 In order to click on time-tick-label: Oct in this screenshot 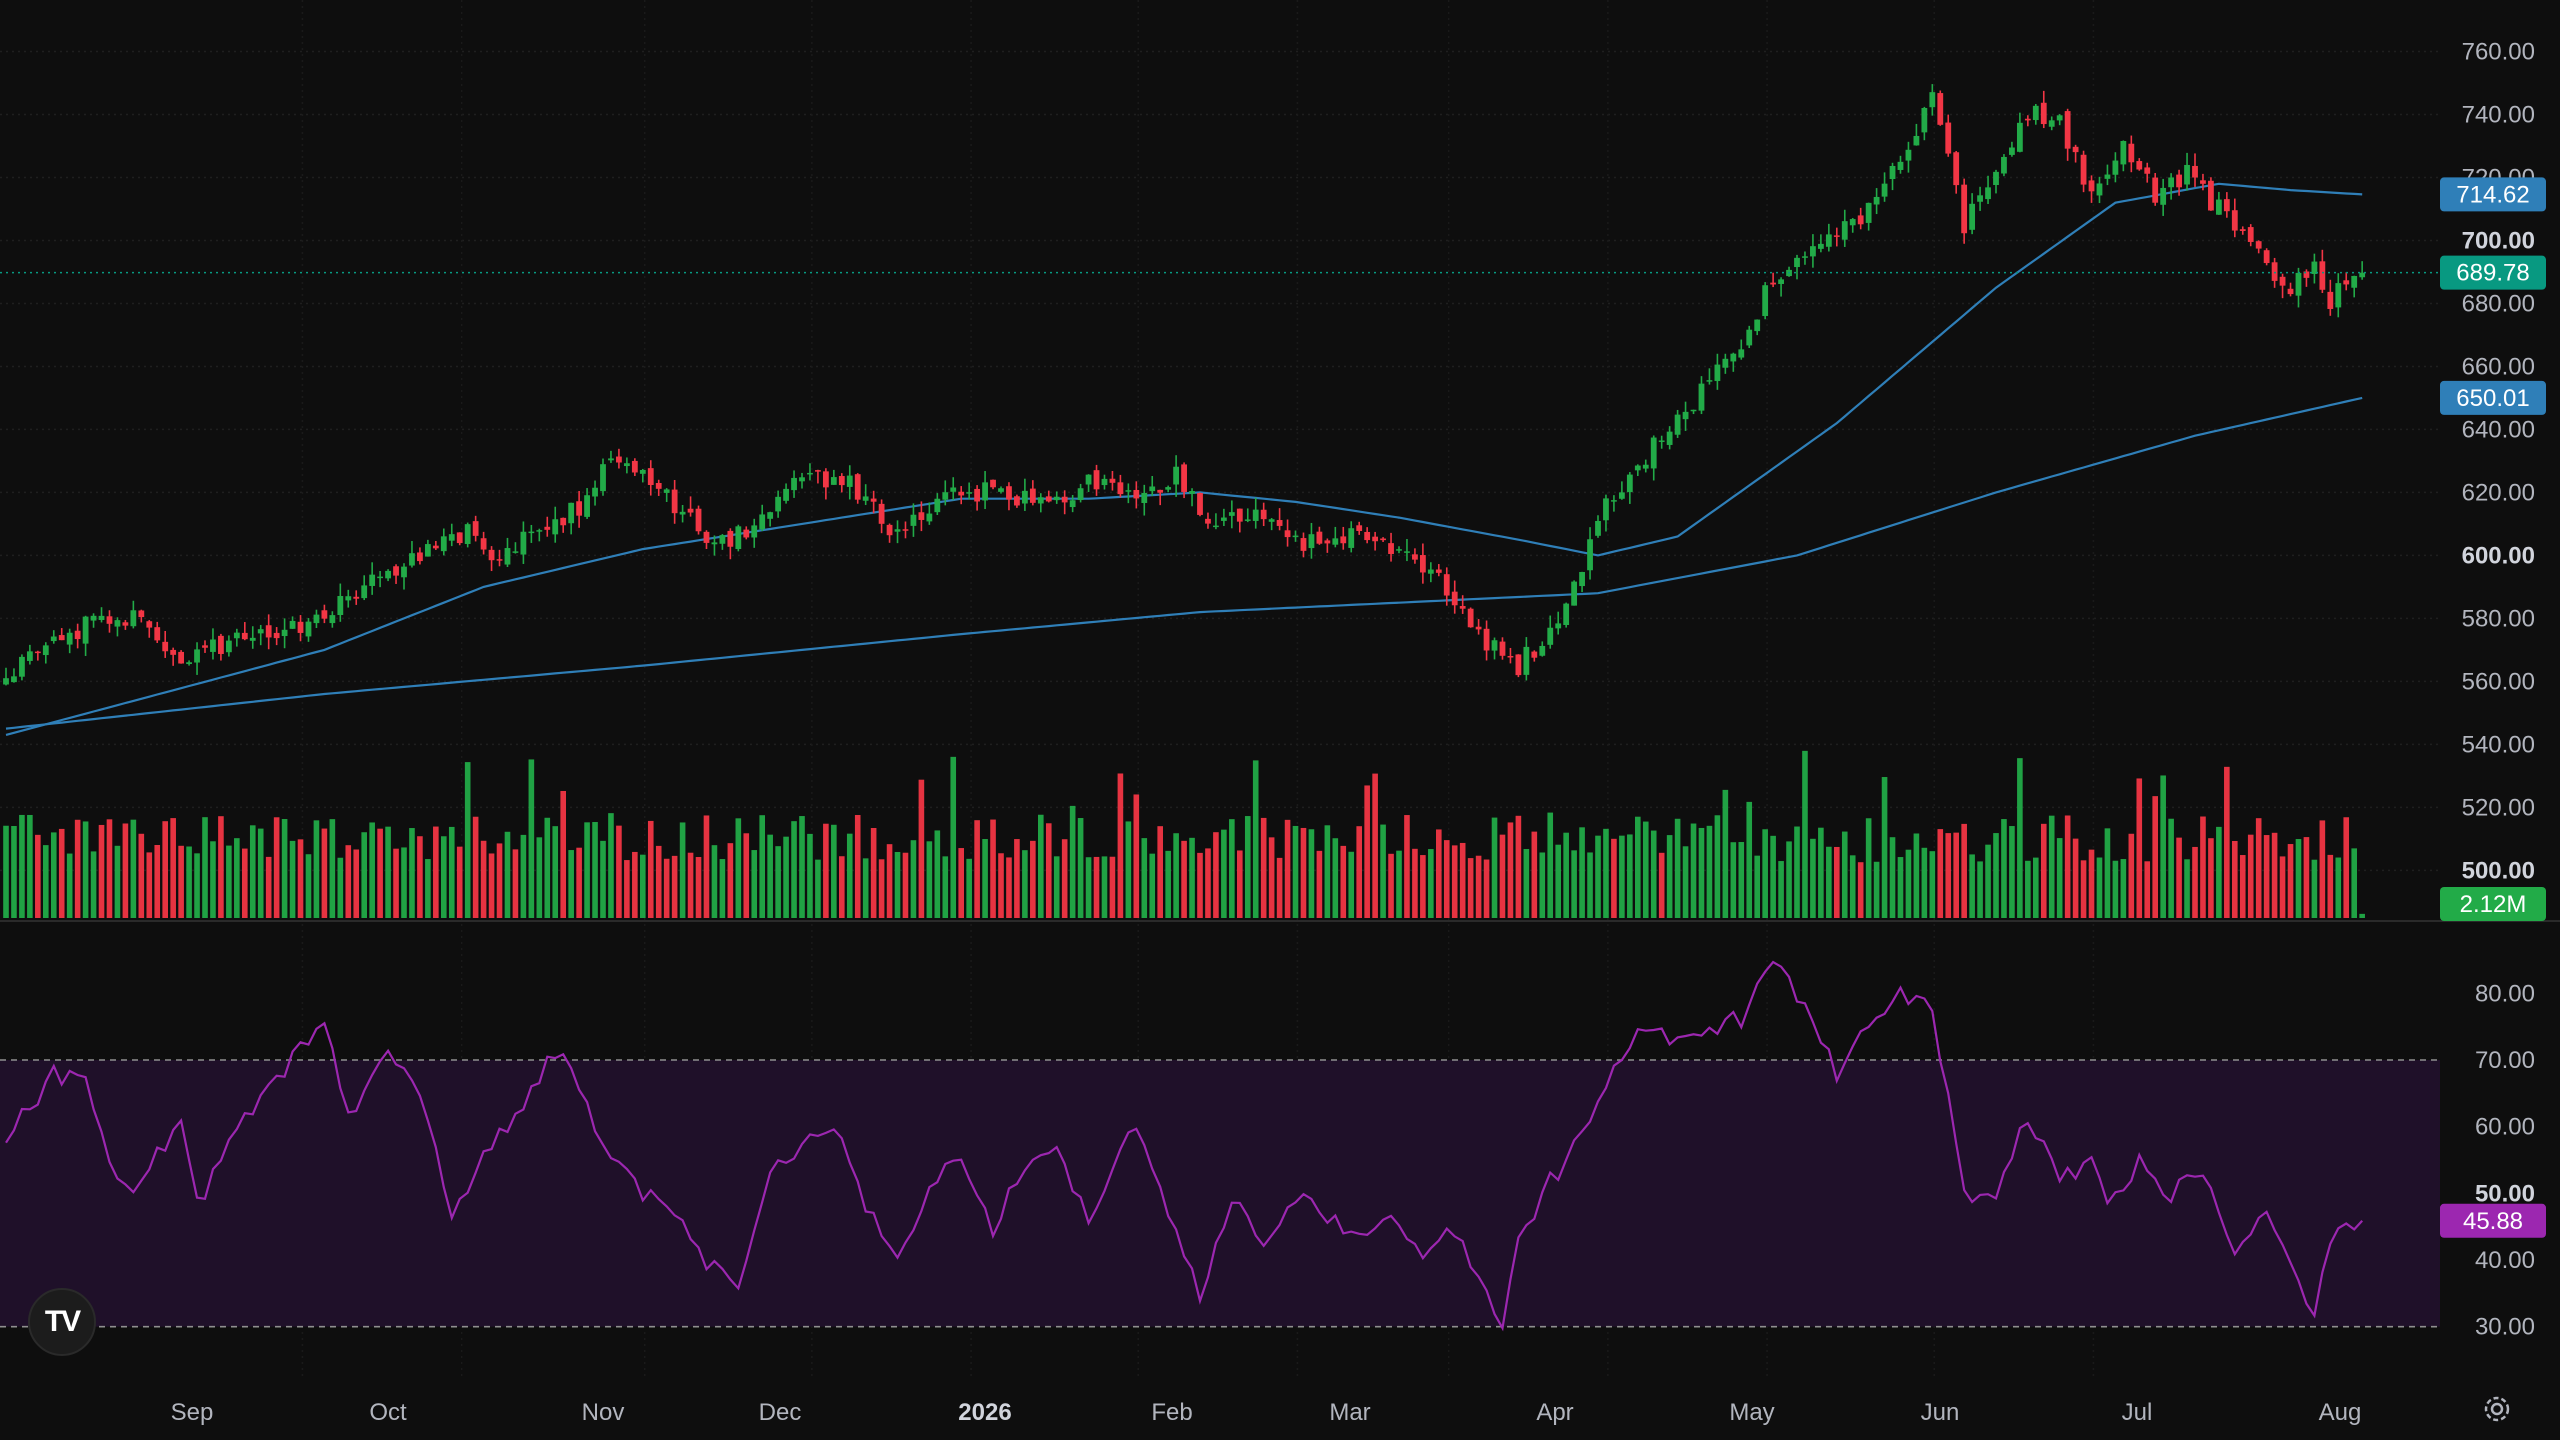, I will do `click(388, 1412)`.